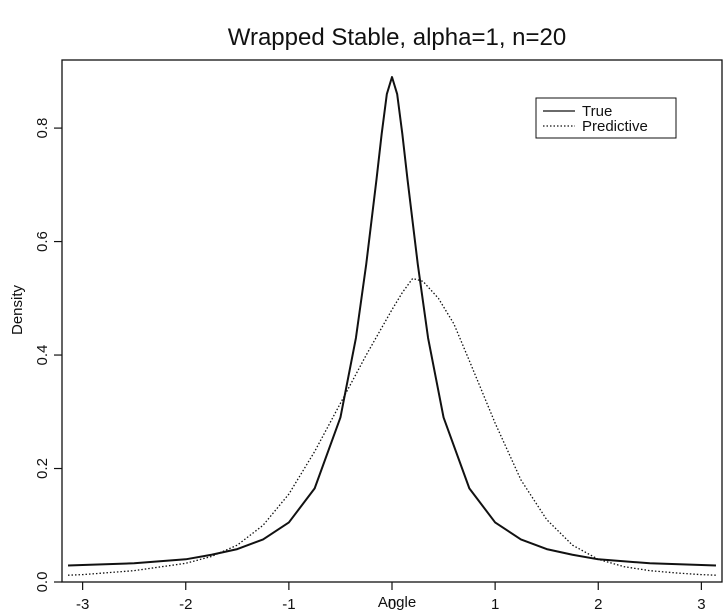  Describe the element at coordinates (42, 241) in the screenshot. I see `y-tick-label: 0.6` at that location.